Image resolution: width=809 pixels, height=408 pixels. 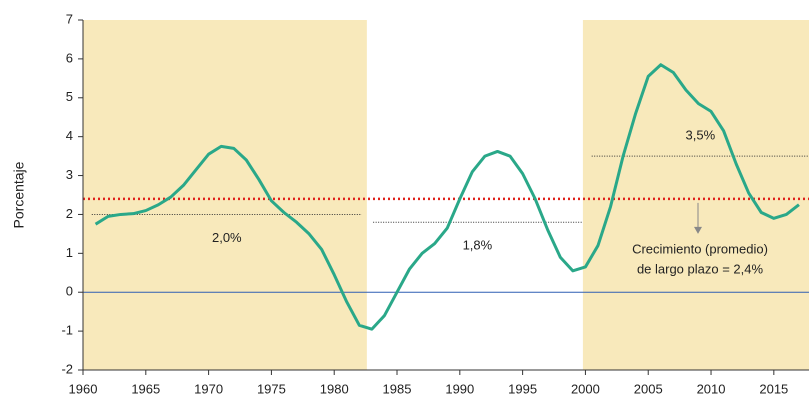 I want to click on annotation-arrowhead, so click(x=698, y=230).